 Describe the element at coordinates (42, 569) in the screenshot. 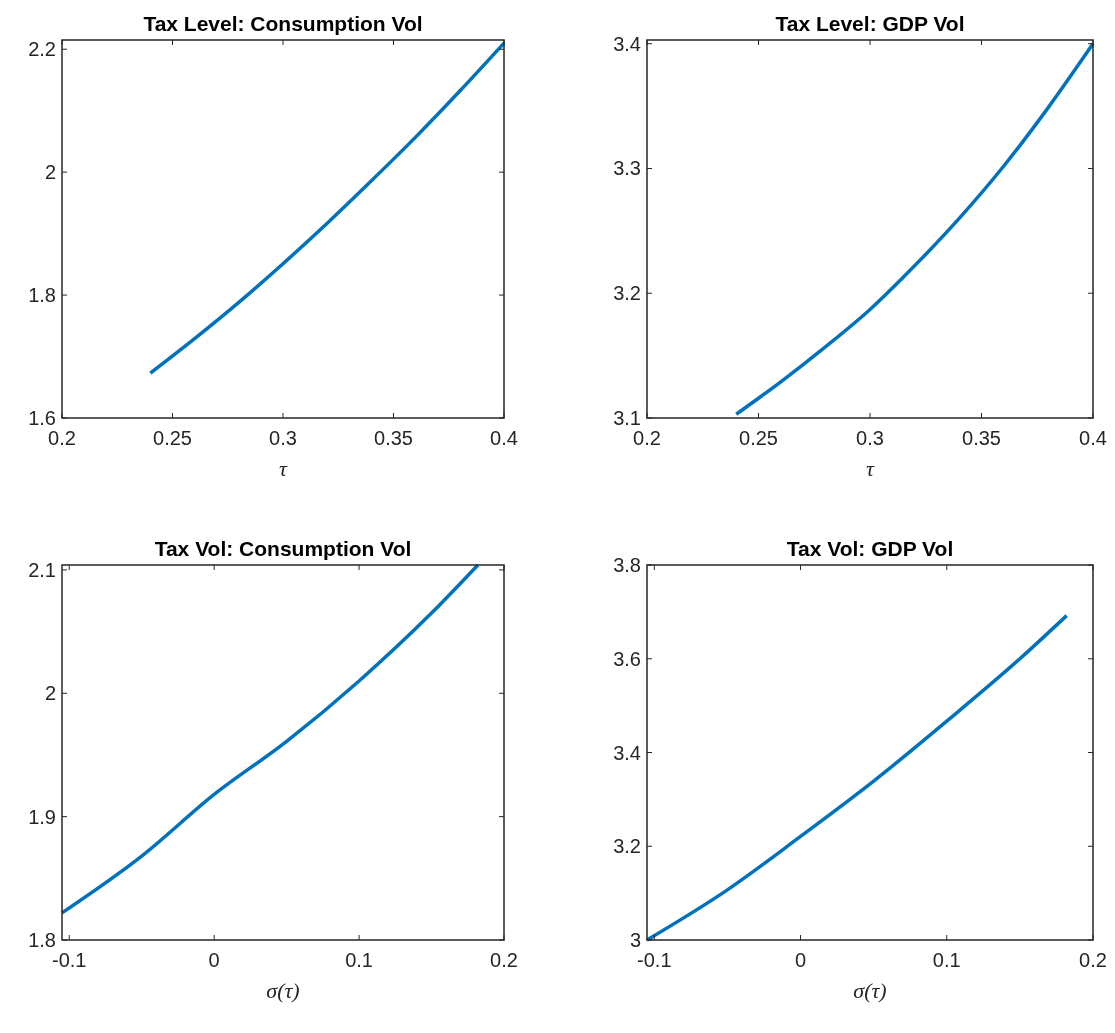

I see `y-tick-label: 2.1` at that location.